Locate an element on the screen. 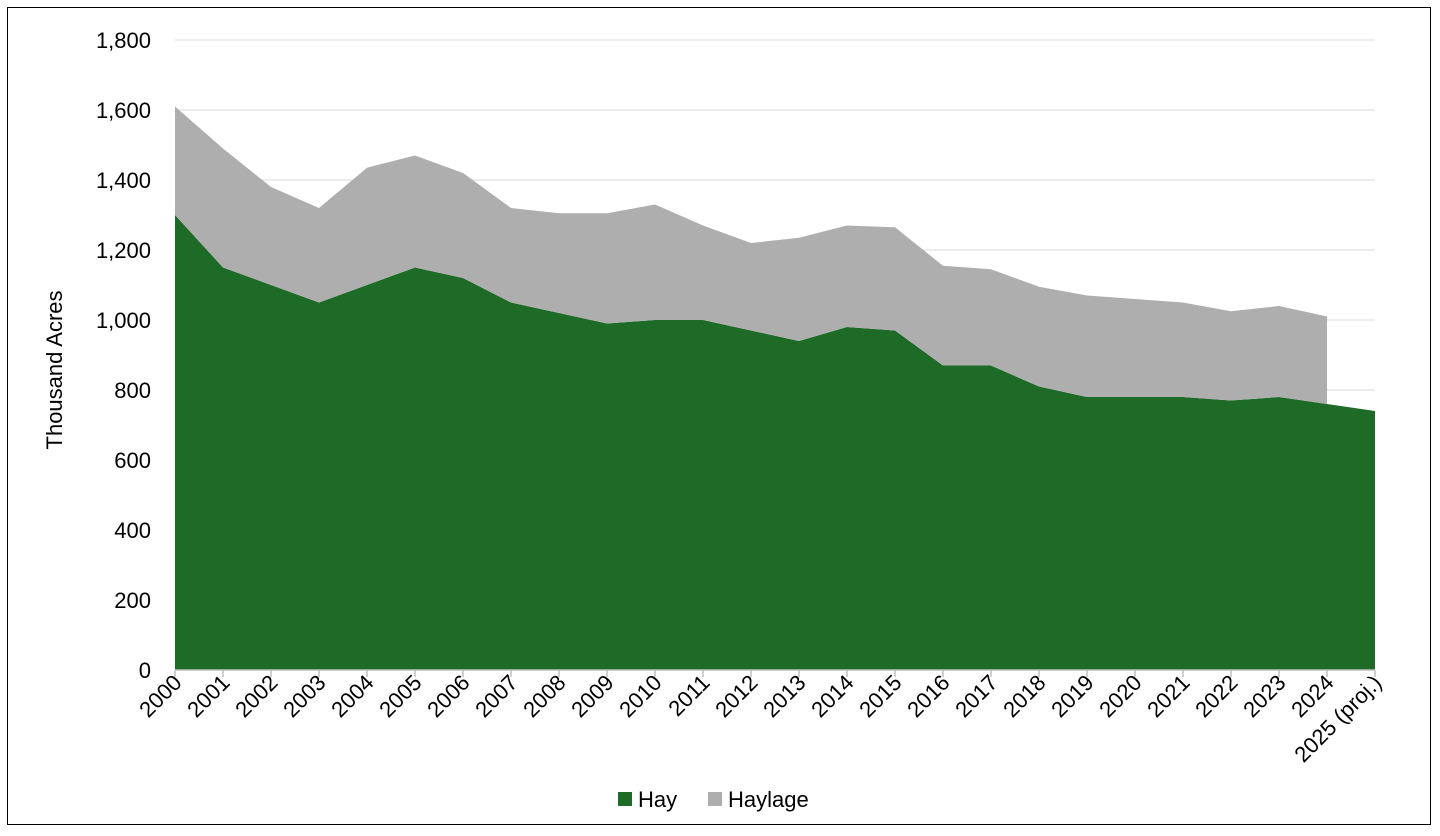 The image size is (1440, 836). y-tick-label: 1,800 is located at coordinates (123, 40).